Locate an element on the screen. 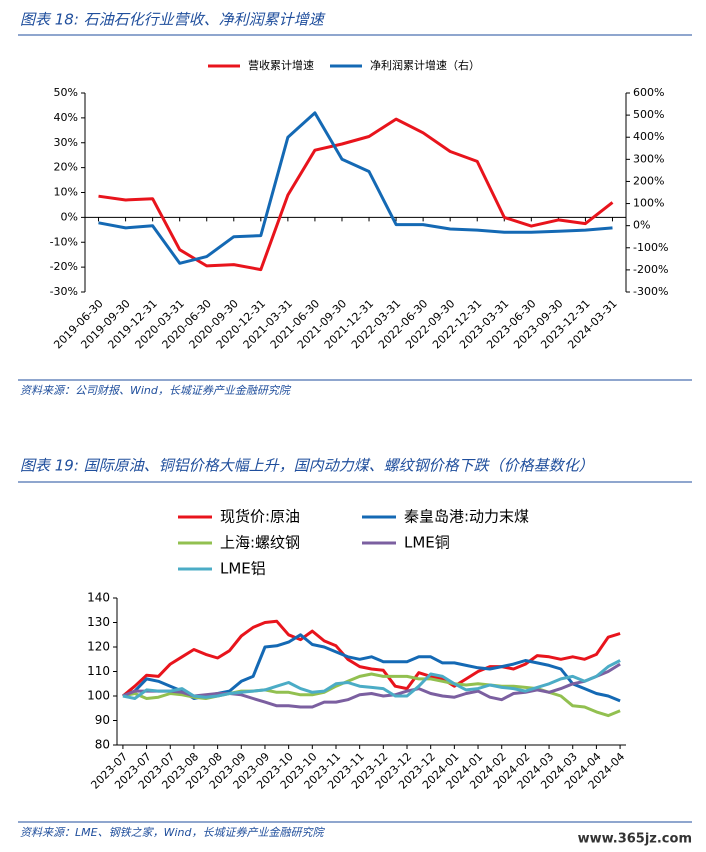  y-tick-label: 120 is located at coordinates (98, 647).